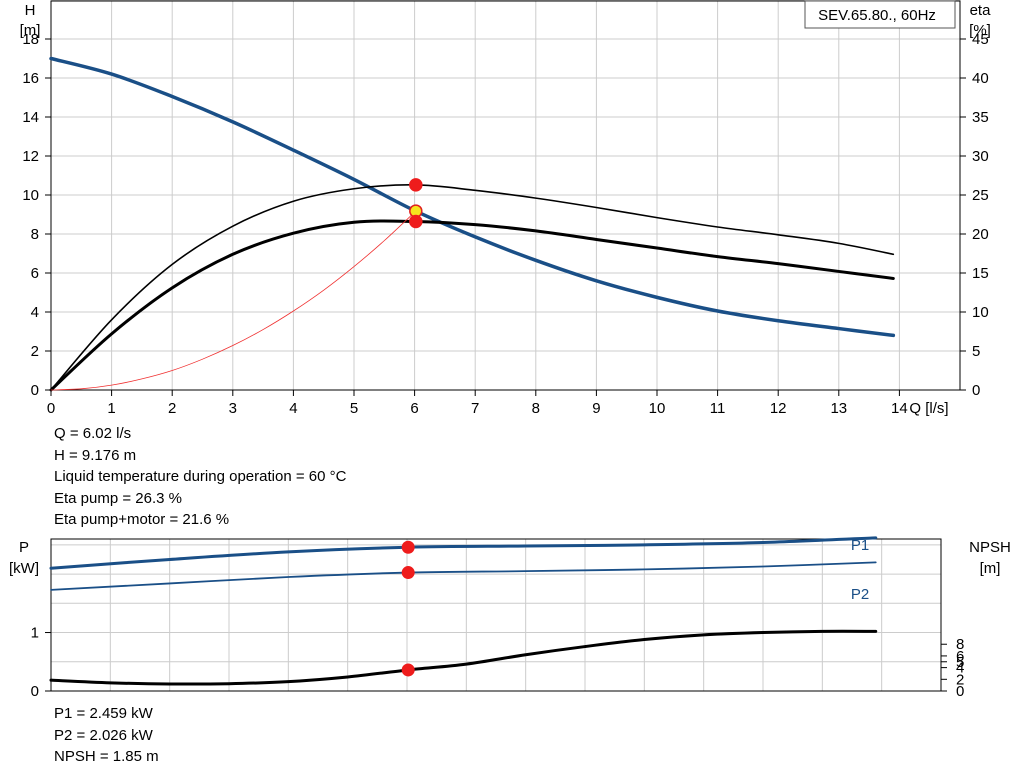 Image resolution: width=1024 pixels, height=781 pixels. What do you see at coordinates (142, 519) in the screenshot?
I see `readout-eta-pump-motor: Eta pump+motor = 21.6 %` at bounding box center [142, 519].